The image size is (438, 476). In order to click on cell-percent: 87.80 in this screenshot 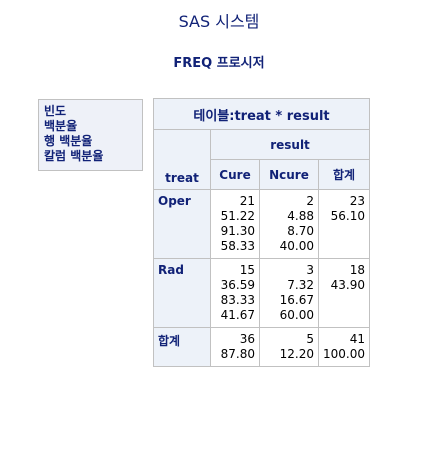, I will do `click(237, 354)`.